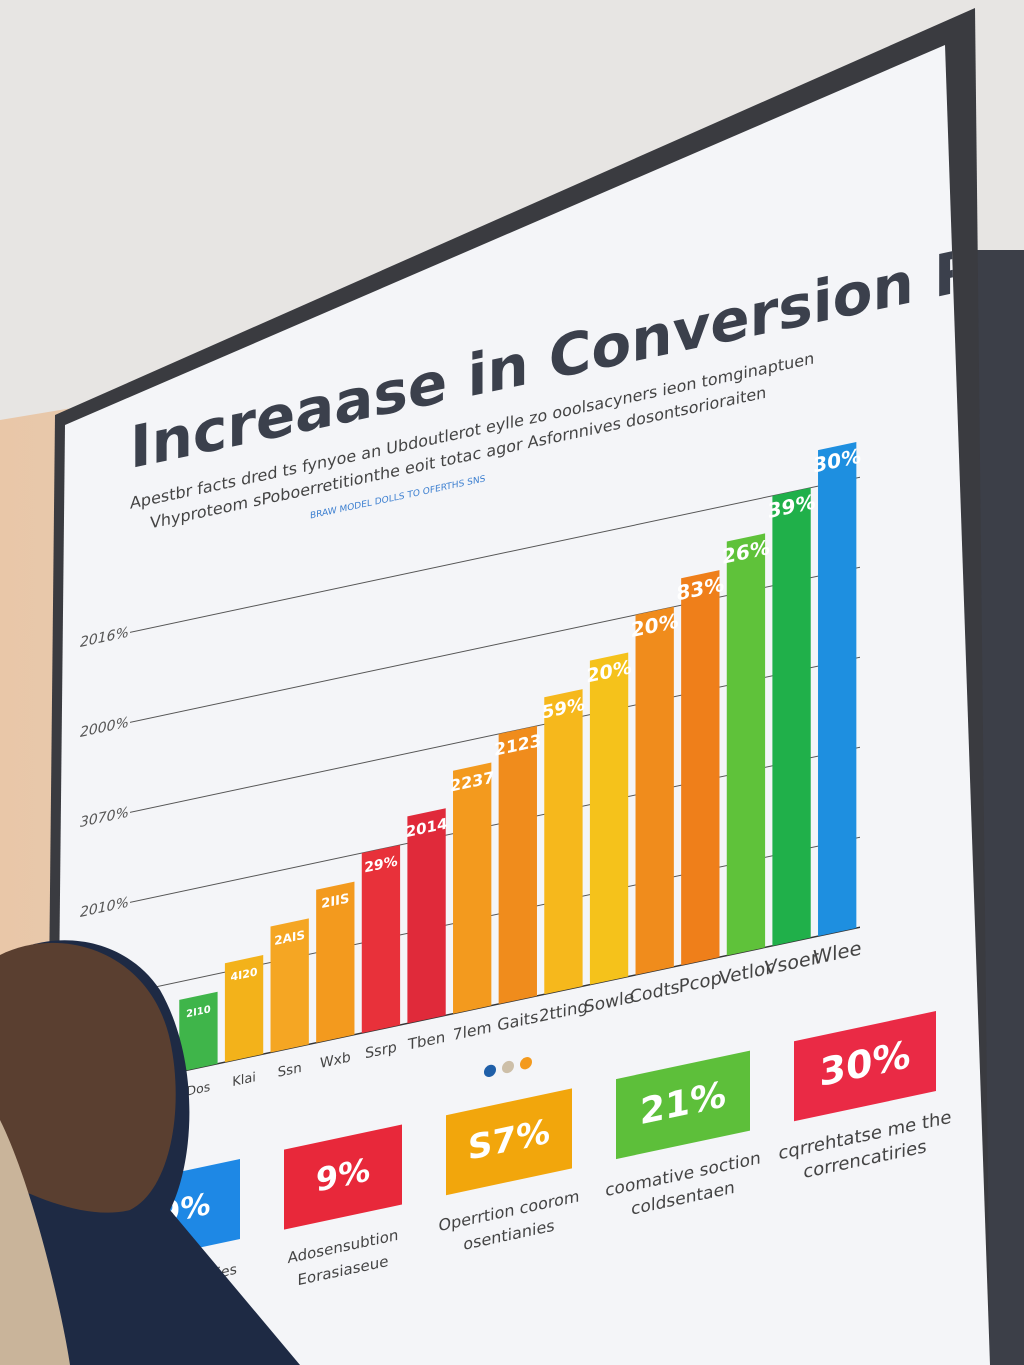  Describe the element at coordinates (381, 1051) in the screenshot. I see `x-tick-label: Ssrp` at that location.